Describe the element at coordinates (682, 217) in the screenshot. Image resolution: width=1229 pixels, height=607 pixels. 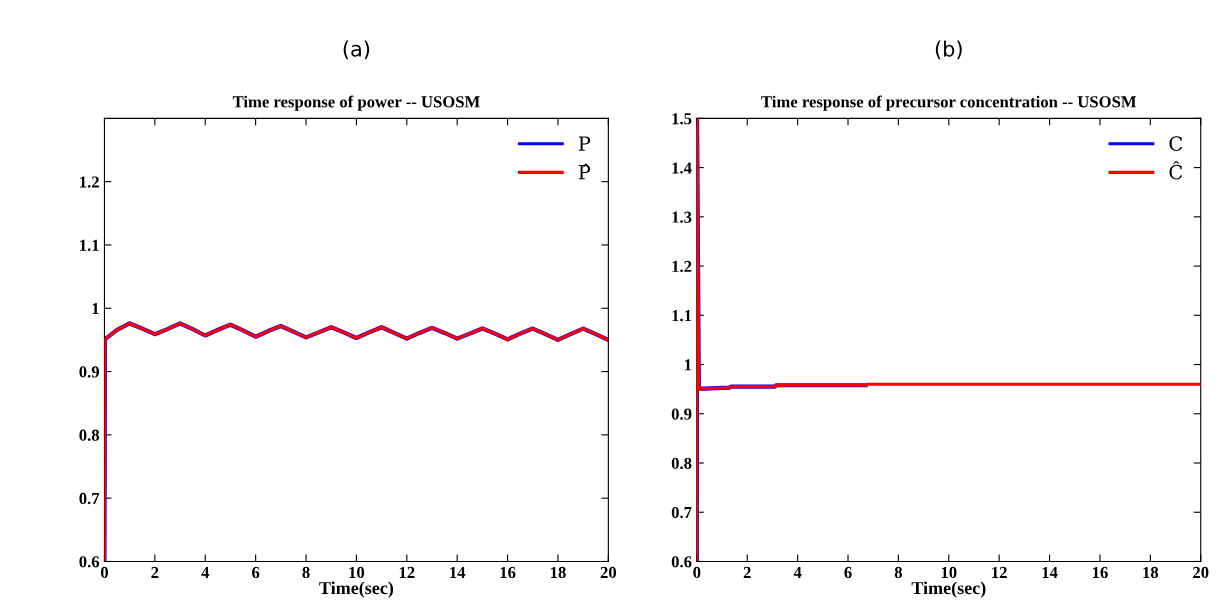
I see `y-tick-label: 1.3` at that location.